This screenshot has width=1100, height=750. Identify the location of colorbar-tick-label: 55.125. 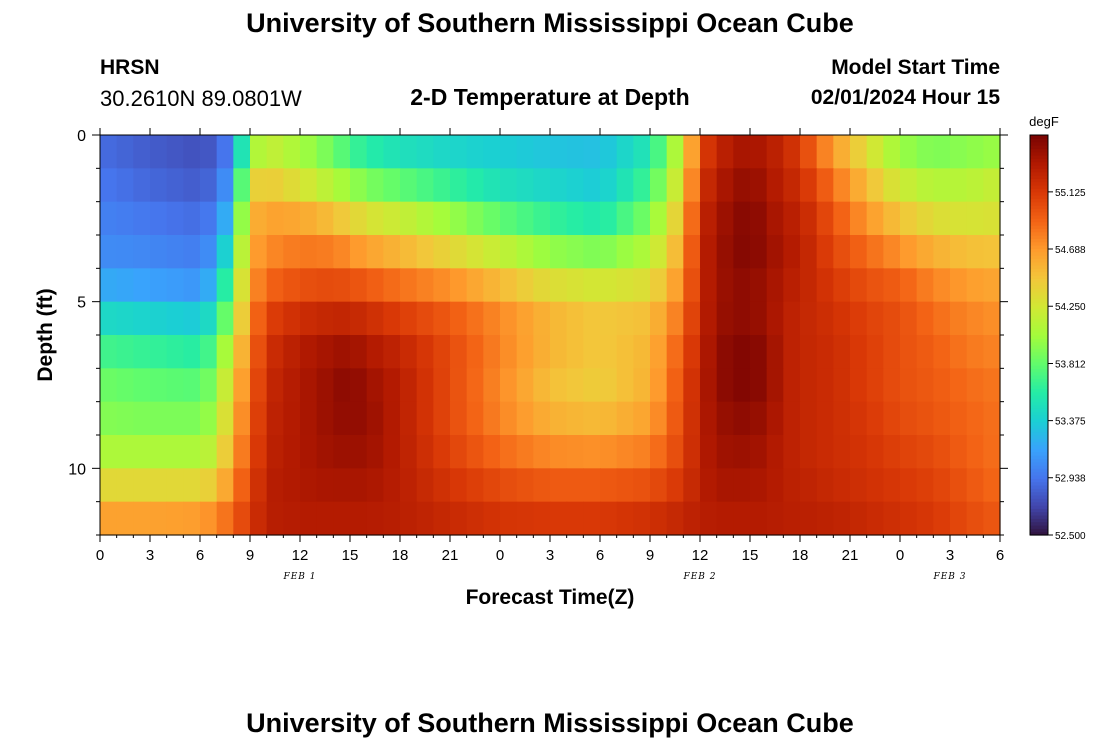
(1070, 193).